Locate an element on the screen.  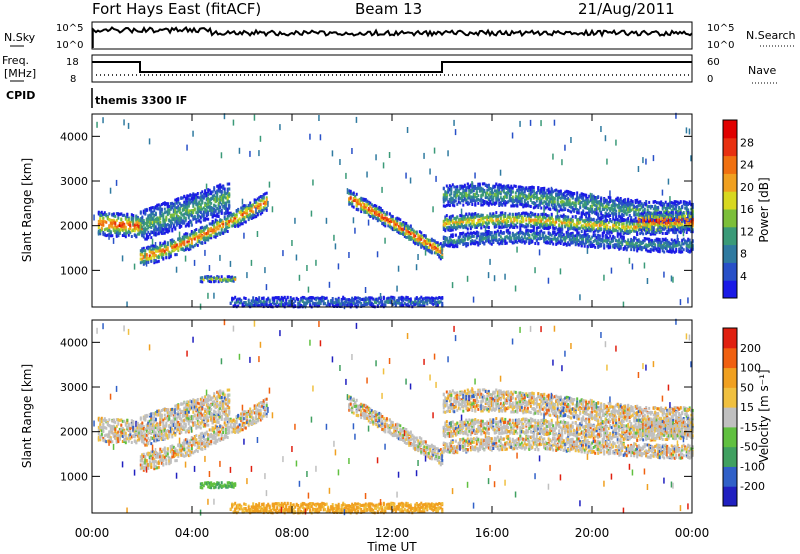
nave-tick-high: 60 is located at coordinates (713, 62).